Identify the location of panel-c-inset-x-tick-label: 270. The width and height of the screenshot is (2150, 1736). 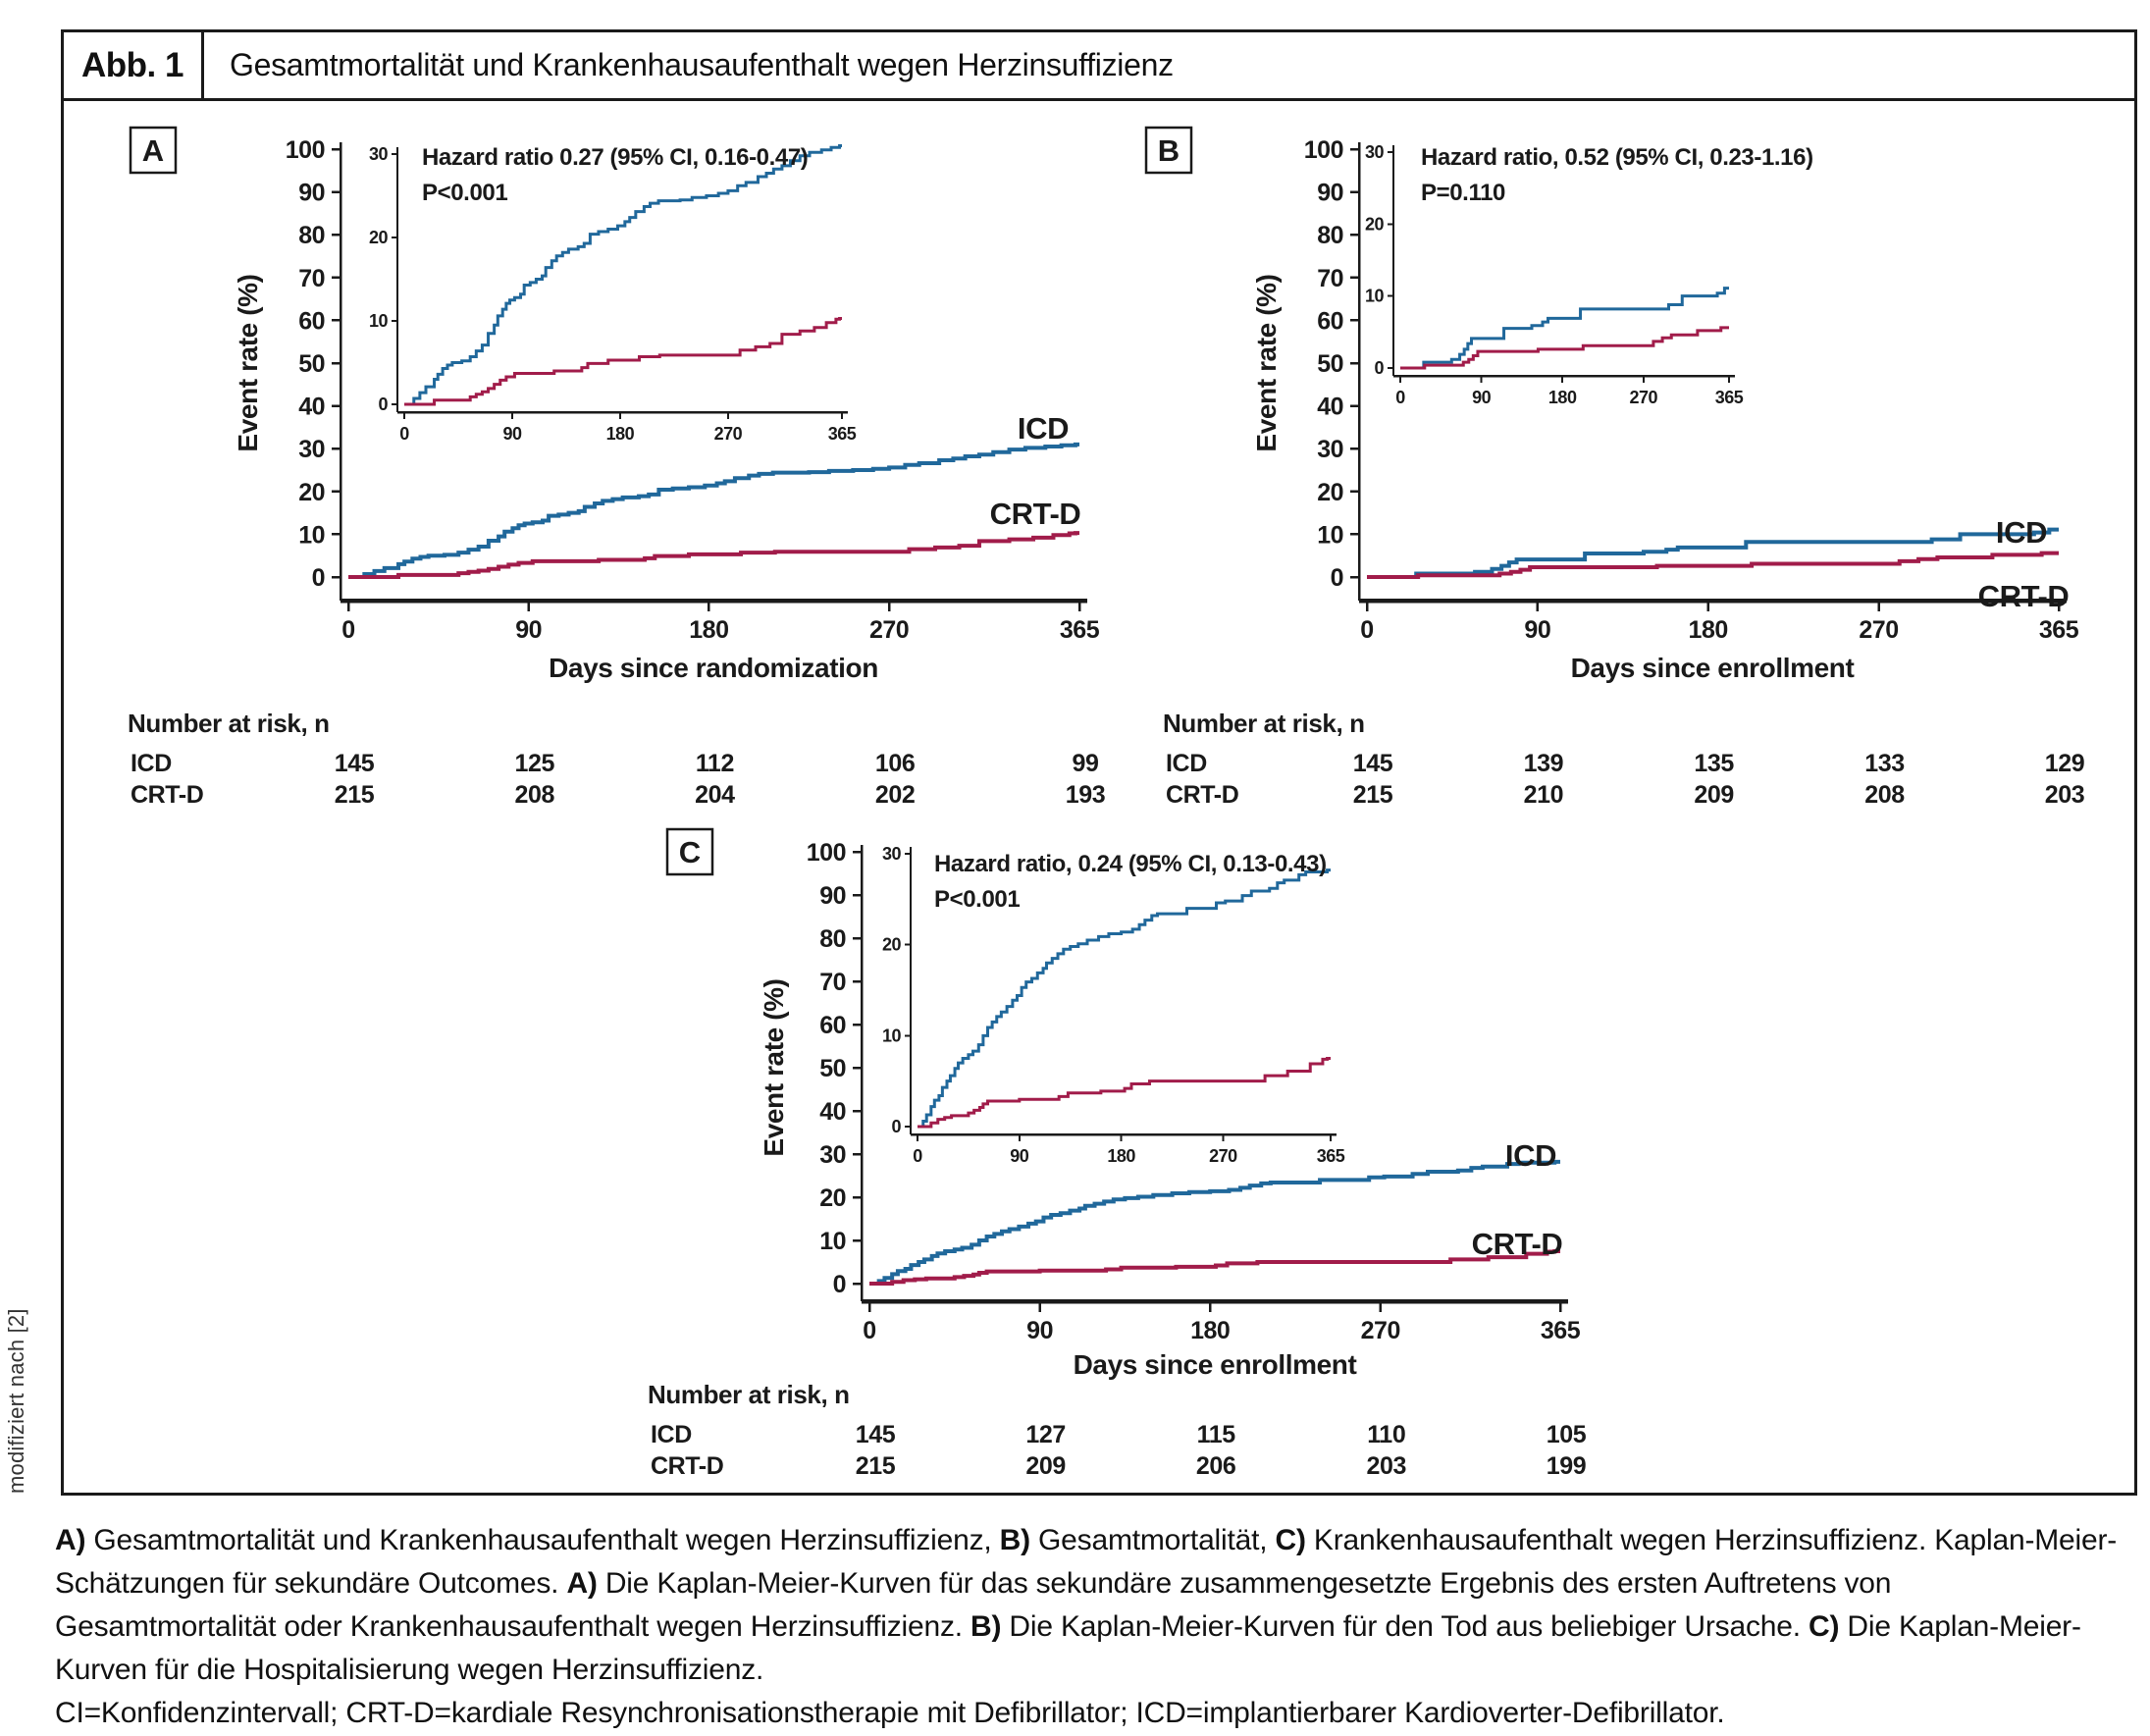
(1223, 1156).